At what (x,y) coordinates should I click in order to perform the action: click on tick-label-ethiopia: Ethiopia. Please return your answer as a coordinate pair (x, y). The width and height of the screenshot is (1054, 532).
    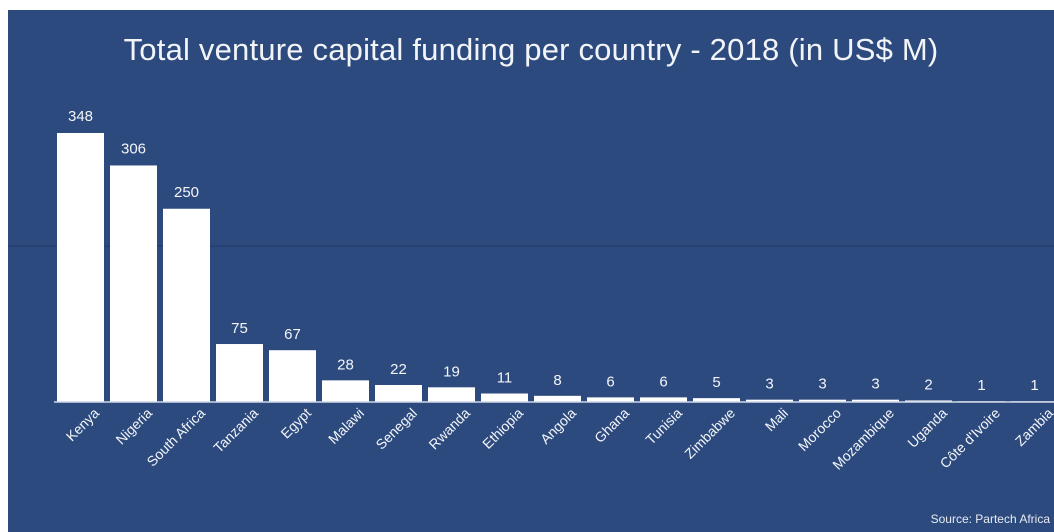
    Looking at the image, I should click on (502, 428).